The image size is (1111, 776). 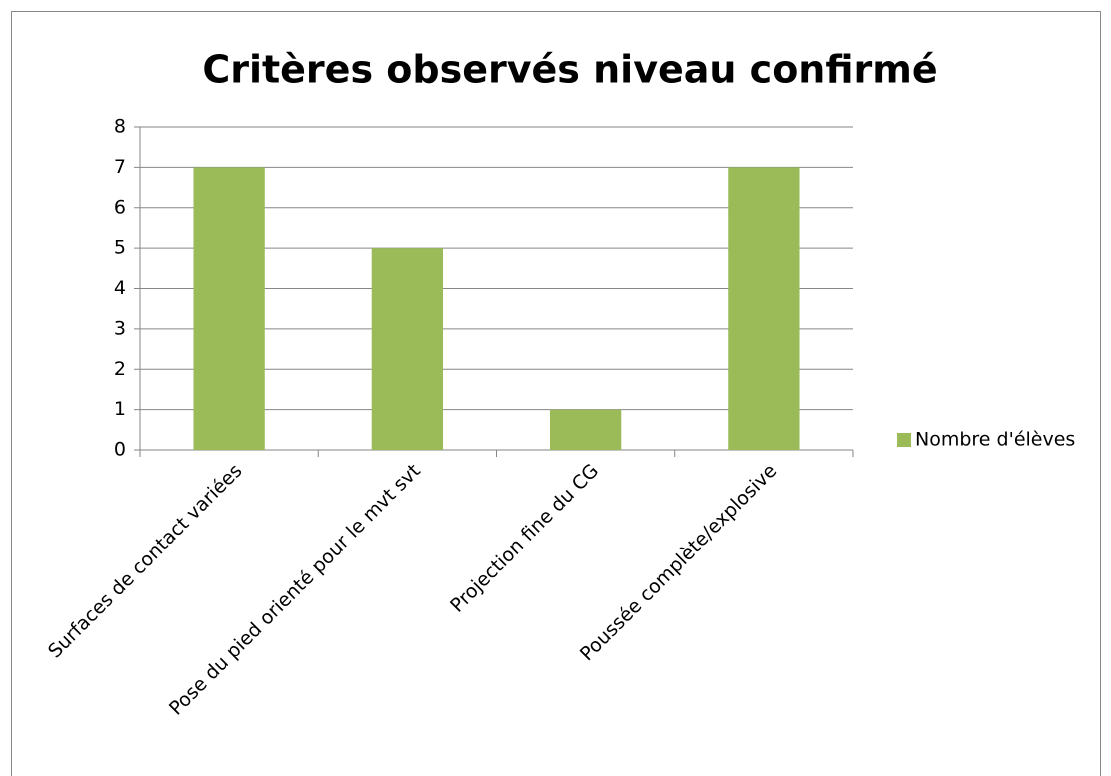 What do you see at coordinates (120, 207) in the screenshot?
I see `y-tick-label: 6` at bounding box center [120, 207].